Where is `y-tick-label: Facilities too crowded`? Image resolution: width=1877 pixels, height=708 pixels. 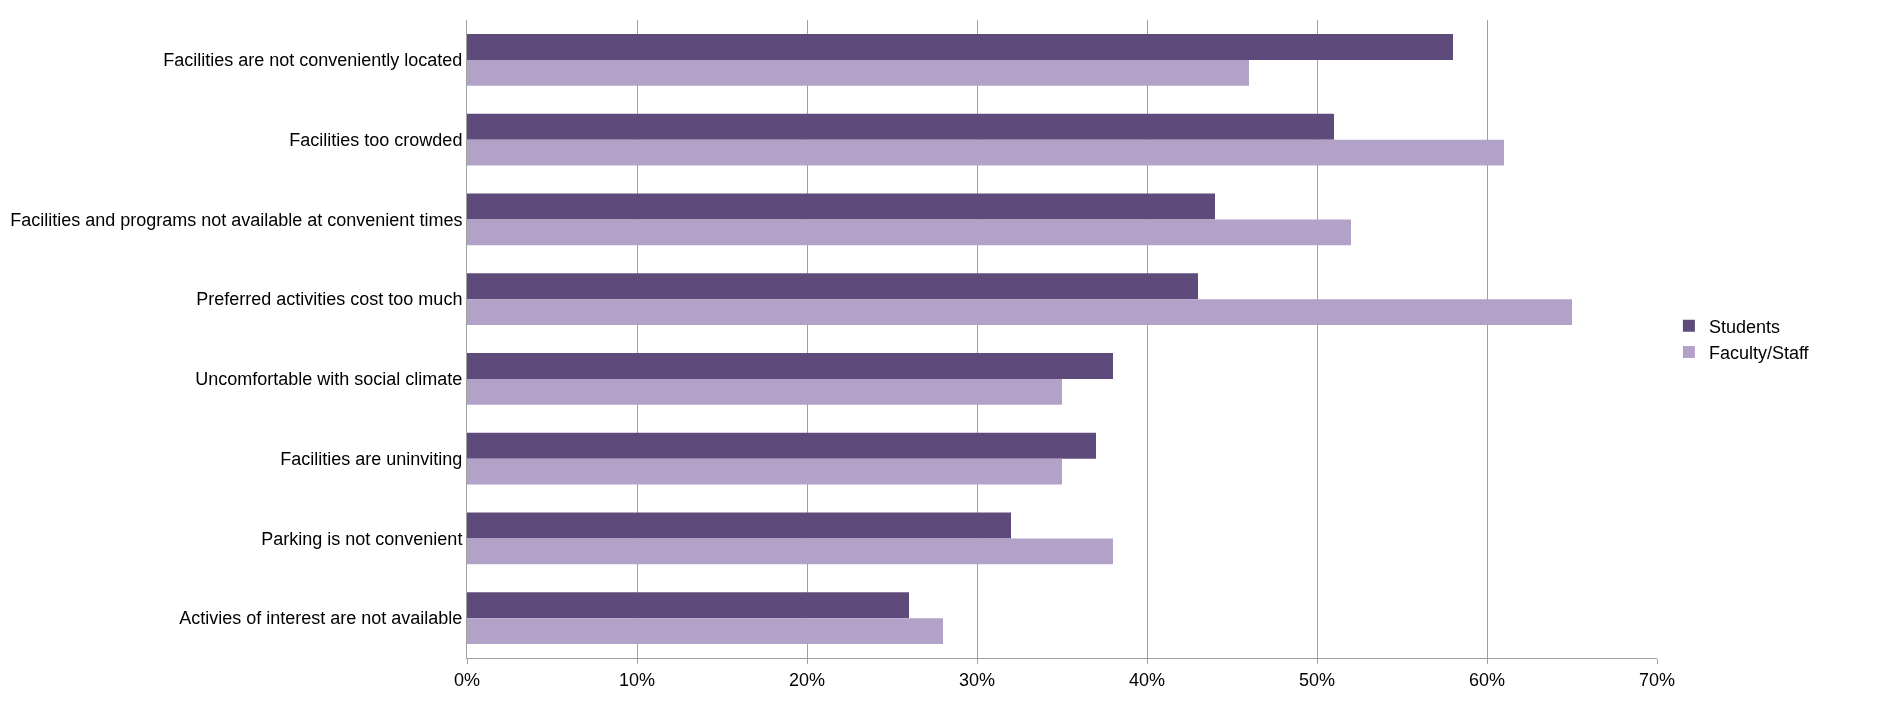
y-tick-label: Facilities too crowded is located at coordinates (376, 139).